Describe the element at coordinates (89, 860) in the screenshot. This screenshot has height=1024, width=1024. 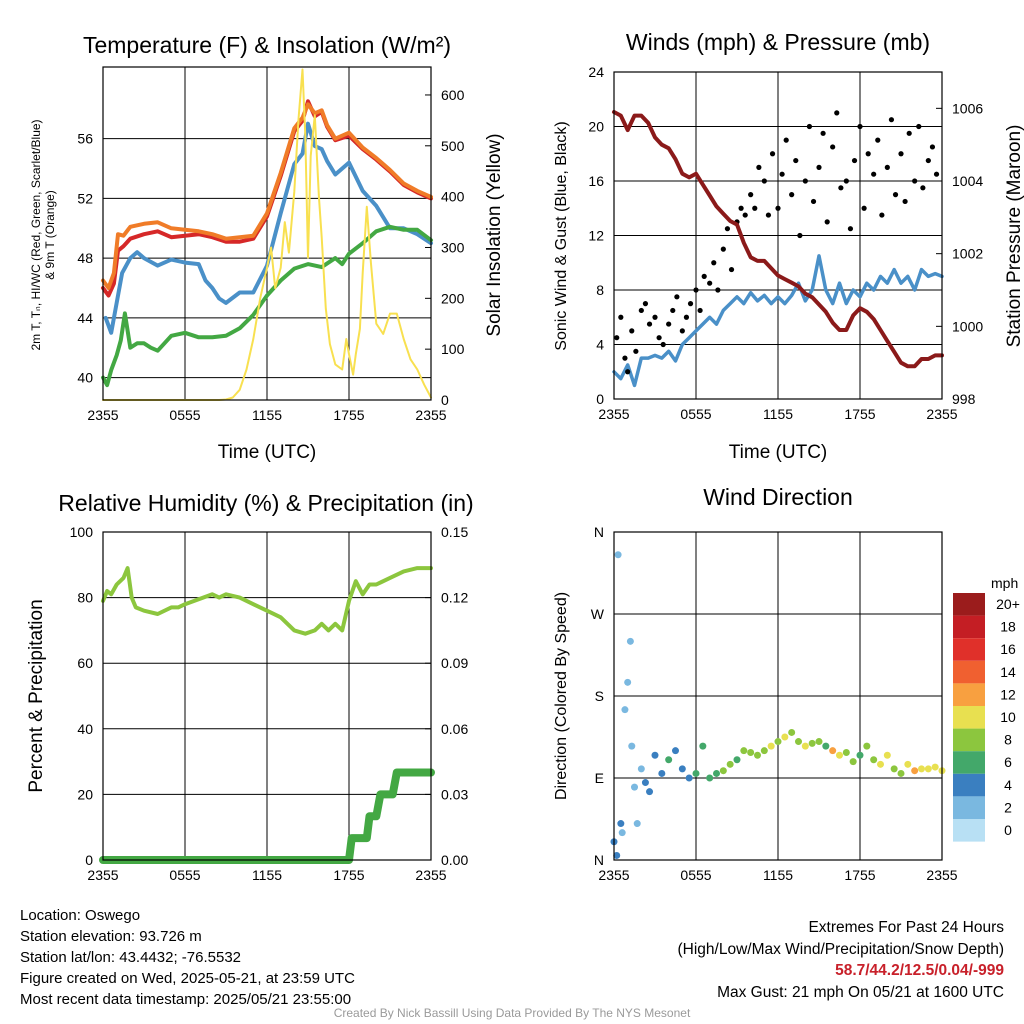
I see `y-tick-label: 0` at that location.